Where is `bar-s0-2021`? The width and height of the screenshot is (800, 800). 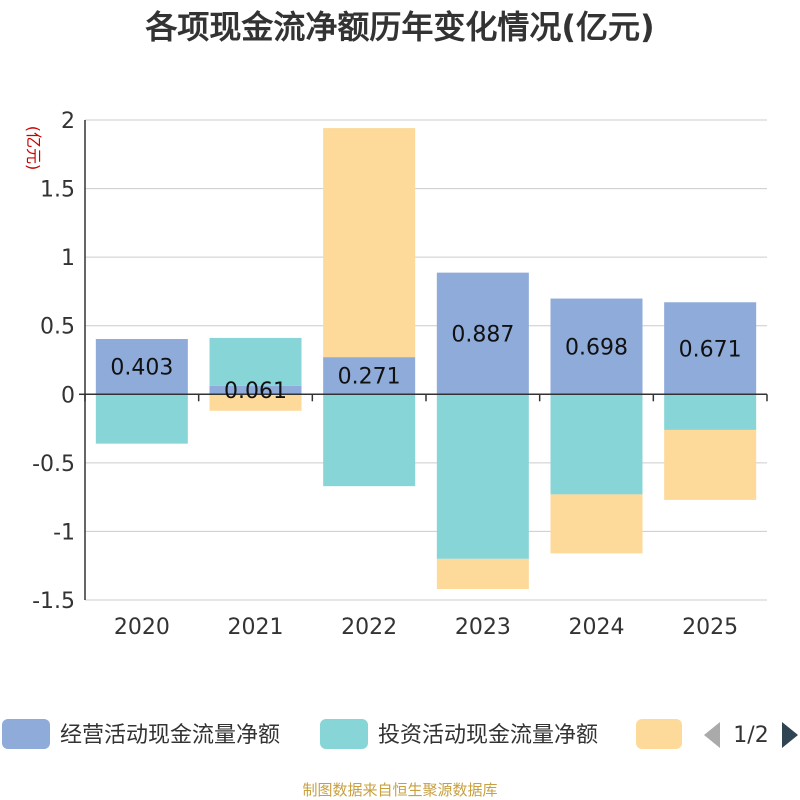
bar-s0-2021 is located at coordinates (255, 390).